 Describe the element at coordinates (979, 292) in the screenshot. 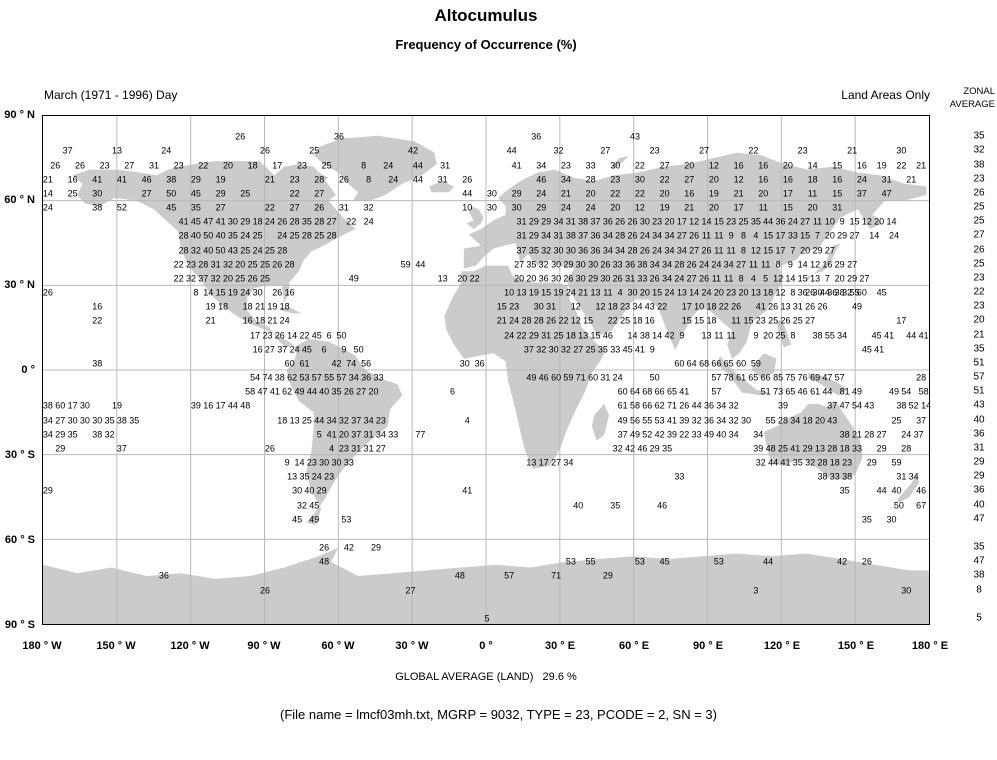

I see `zonal-average-value: 22` at that location.